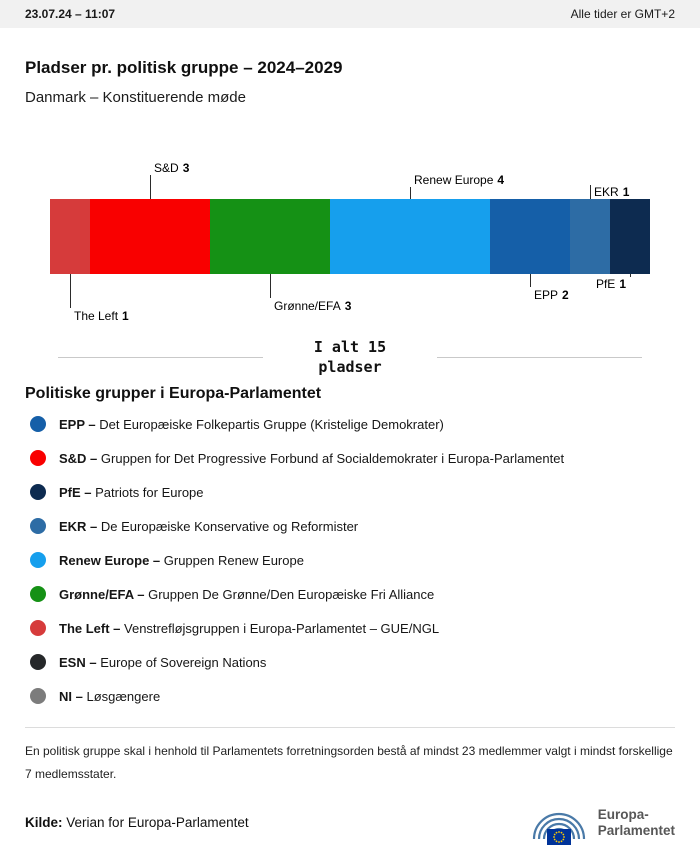  I want to click on seat-bar, so click(350, 236).